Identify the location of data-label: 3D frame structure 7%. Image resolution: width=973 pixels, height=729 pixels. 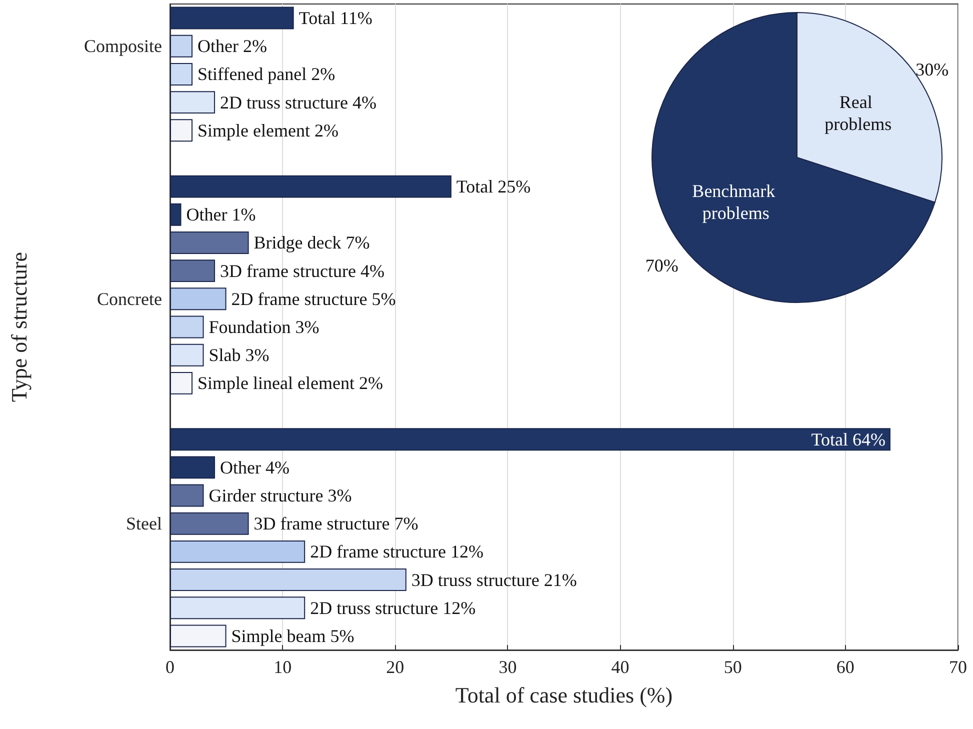
(336, 524).